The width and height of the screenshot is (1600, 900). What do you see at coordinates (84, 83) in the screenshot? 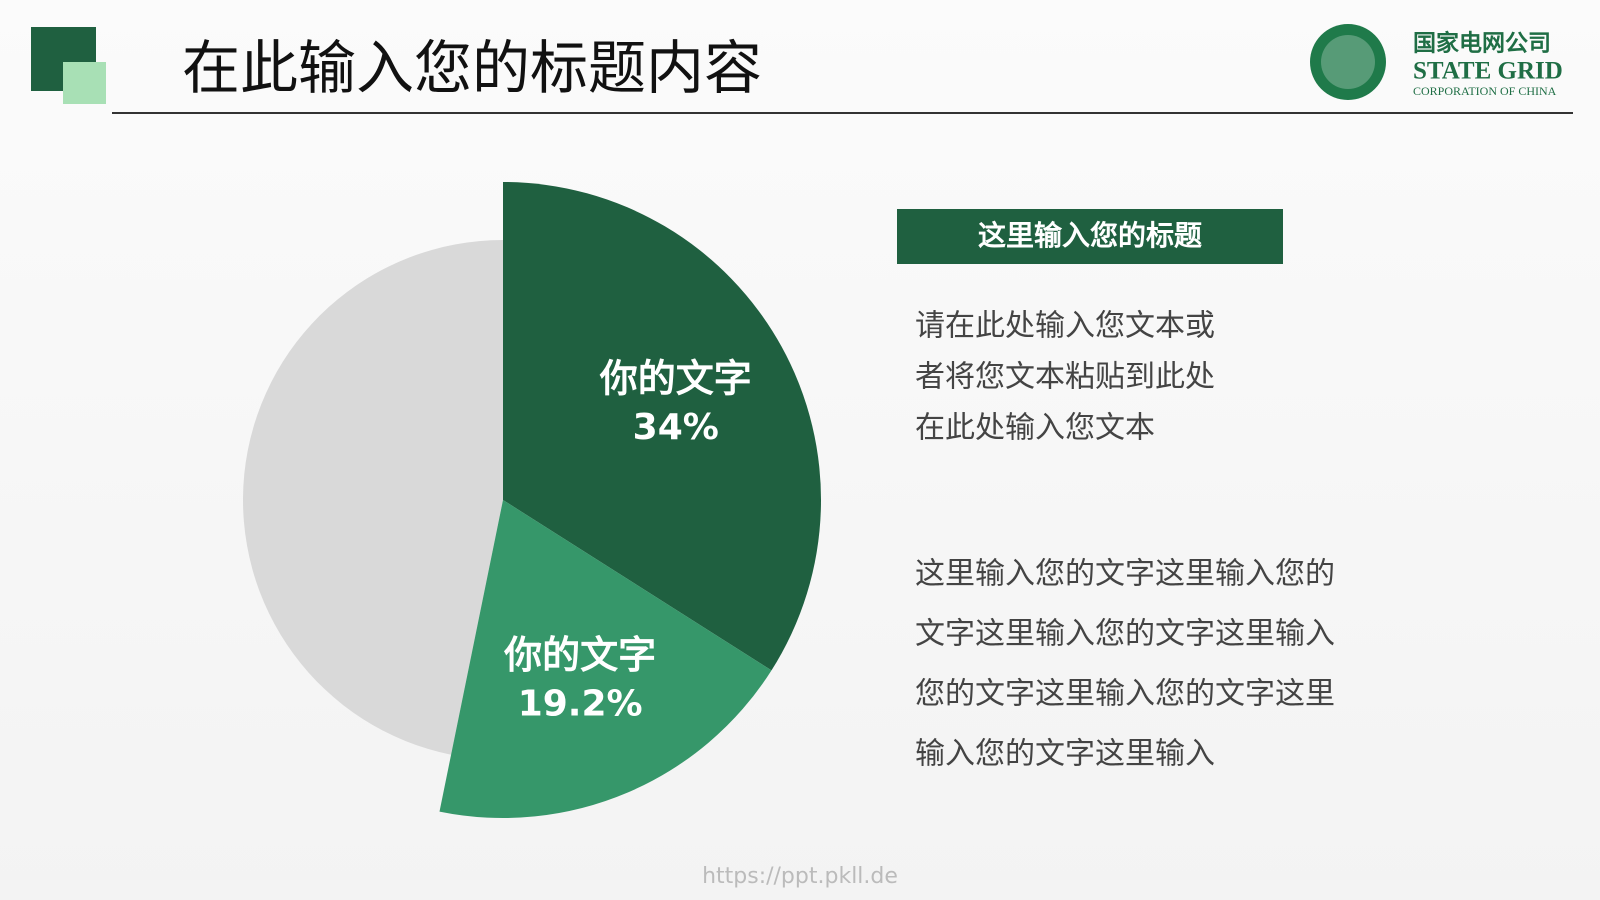
I see `deco-square` at bounding box center [84, 83].